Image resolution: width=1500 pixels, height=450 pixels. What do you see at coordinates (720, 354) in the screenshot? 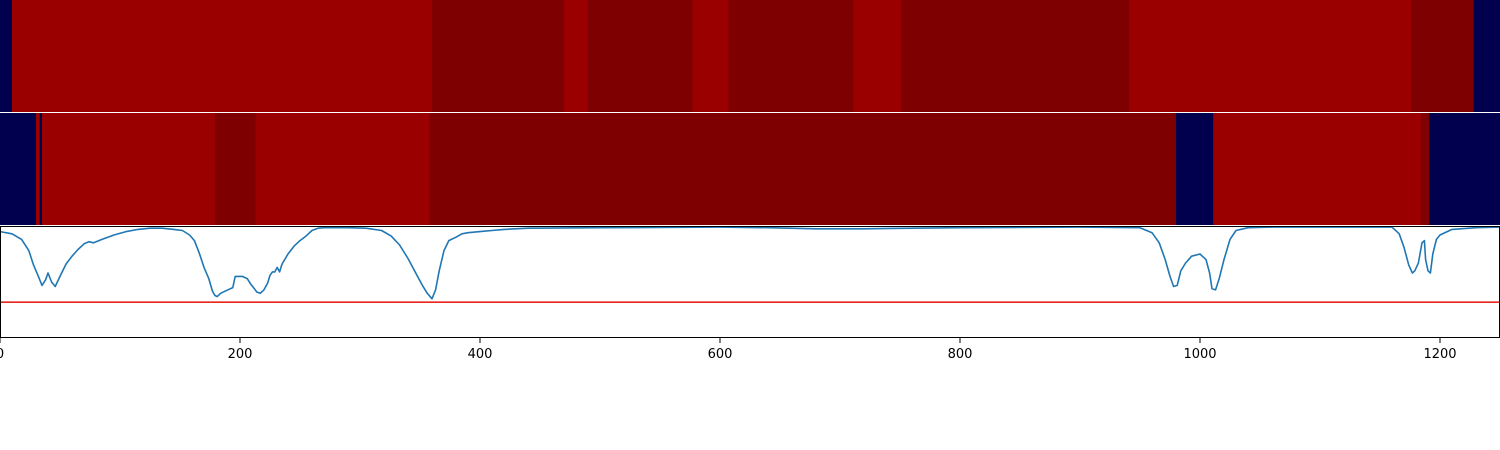
I see `x-tick-label-3: 600` at bounding box center [720, 354].